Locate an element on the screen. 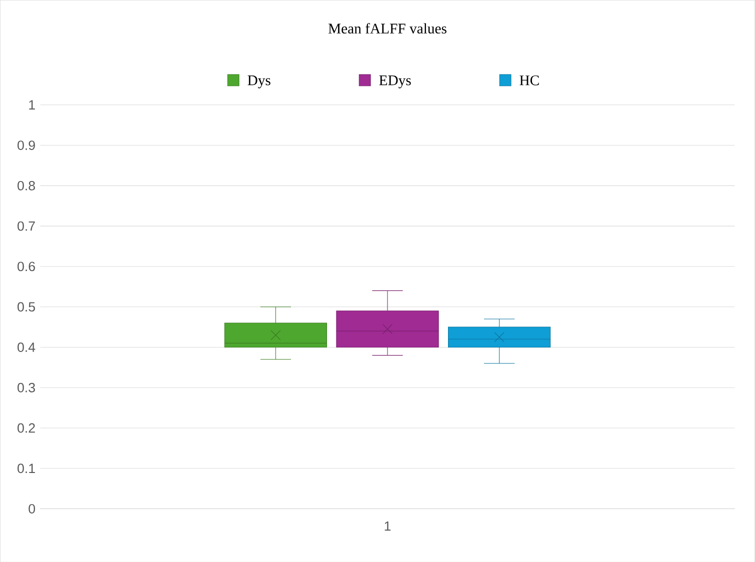 The height and width of the screenshot is (562, 755). legend-label: Dys is located at coordinates (259, 81).